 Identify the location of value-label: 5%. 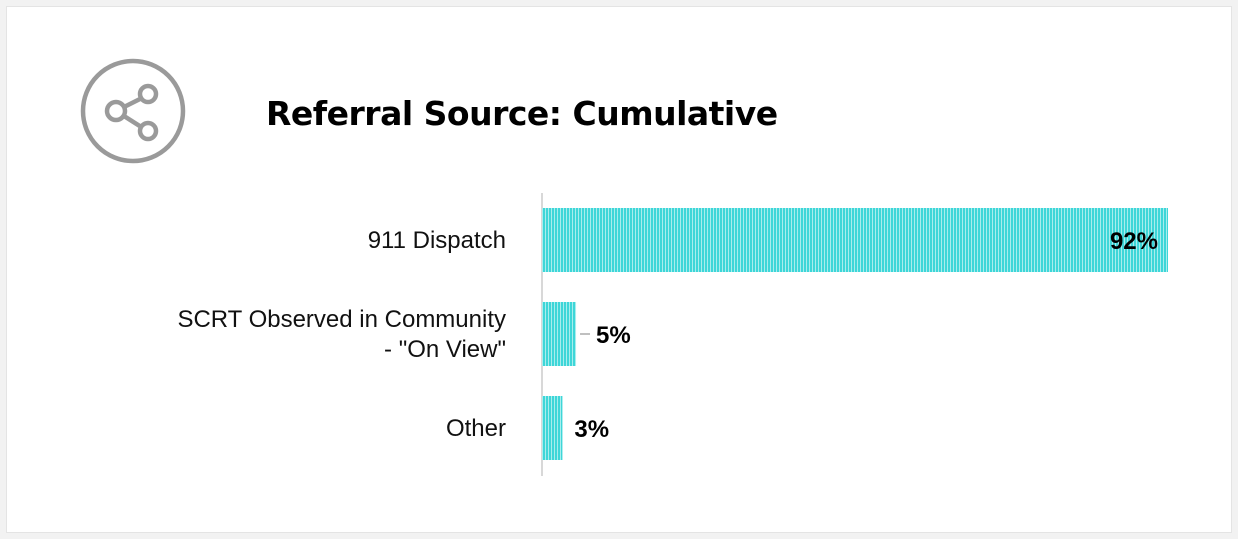
(613, 335).